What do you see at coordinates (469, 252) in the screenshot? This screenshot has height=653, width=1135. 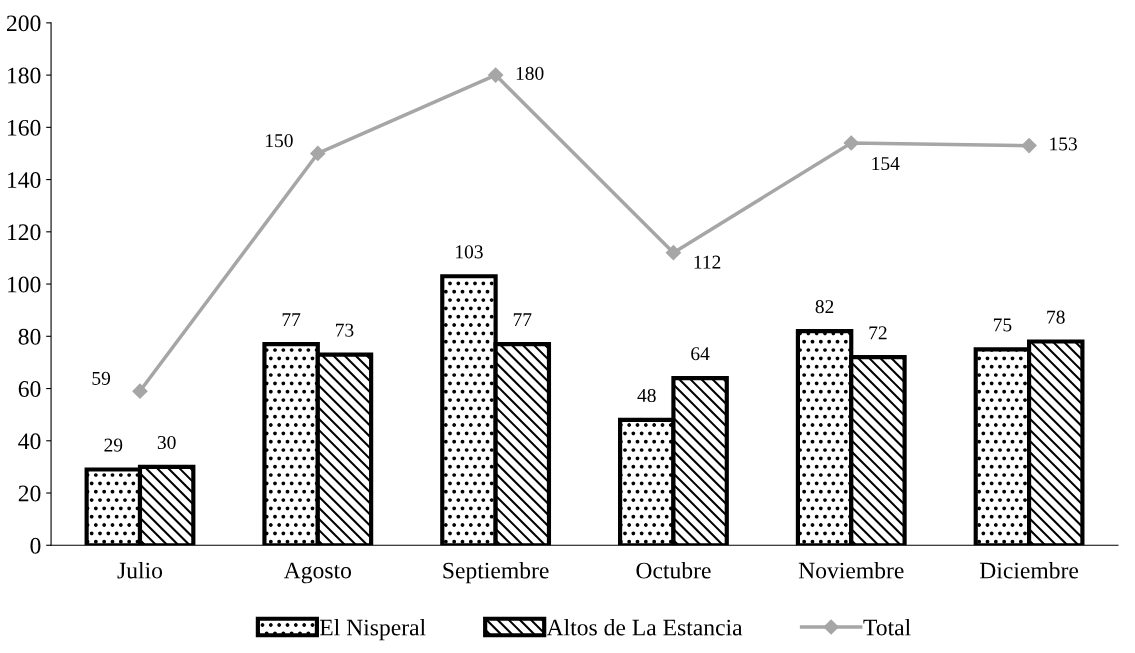 I see `data-label: 103` at bounding box center [469, 252].